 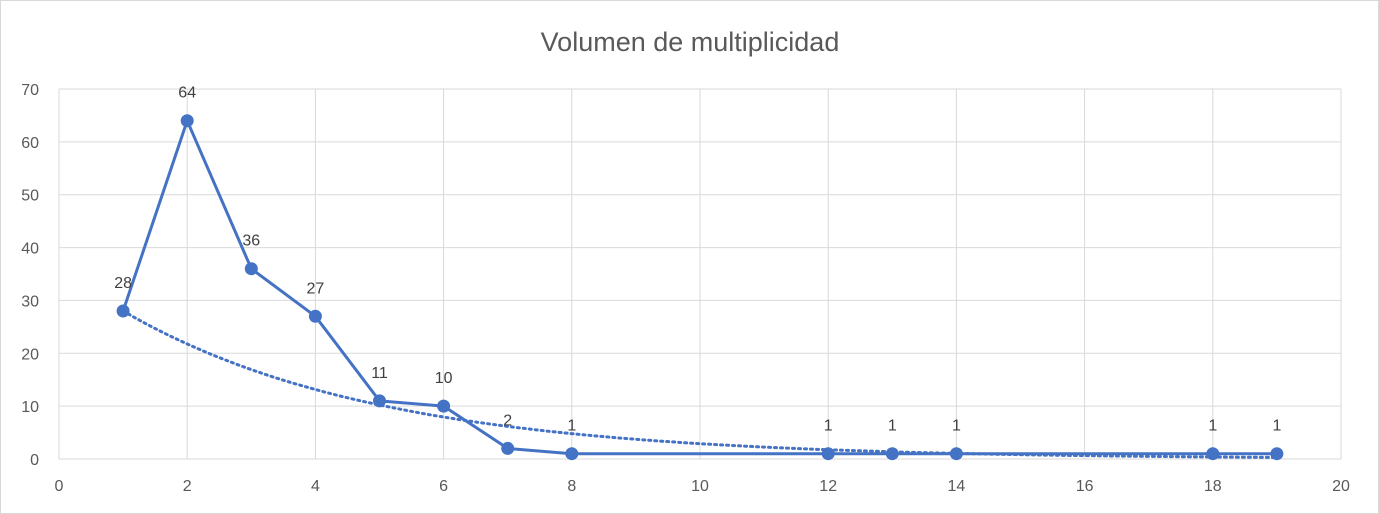 I want to click on y-tick-label: 40, so click(x=30, y=249).